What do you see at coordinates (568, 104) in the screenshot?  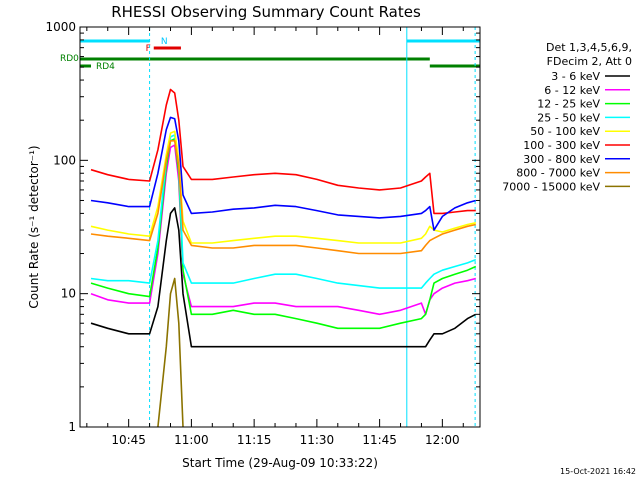 I see `legend-label: 12 - 25 keV` at bounding box center [568, 104].